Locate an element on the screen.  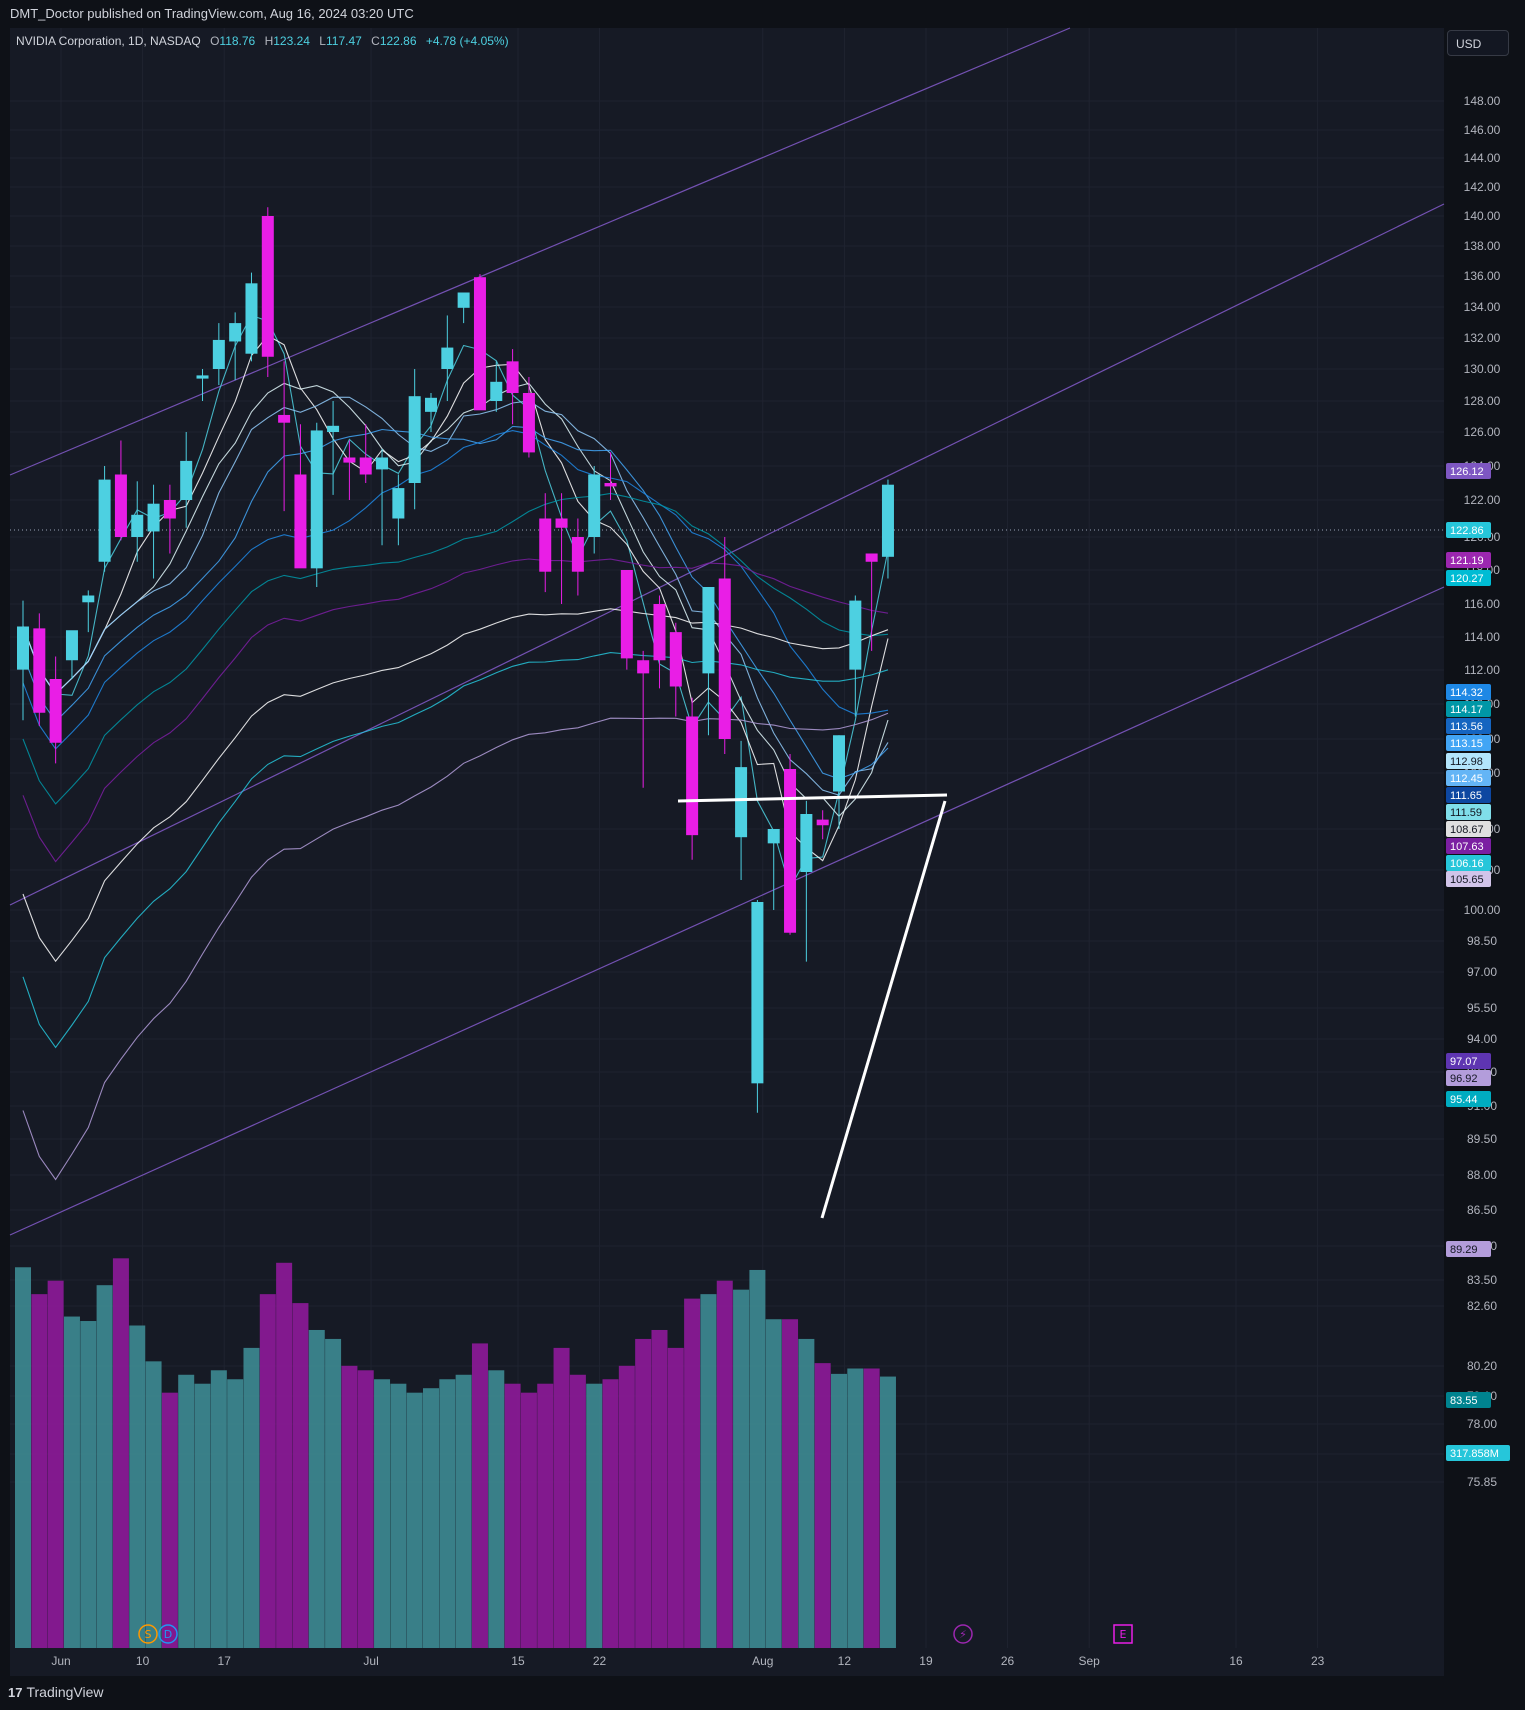
event-marker-icon is located at coordinates (963, 1634).